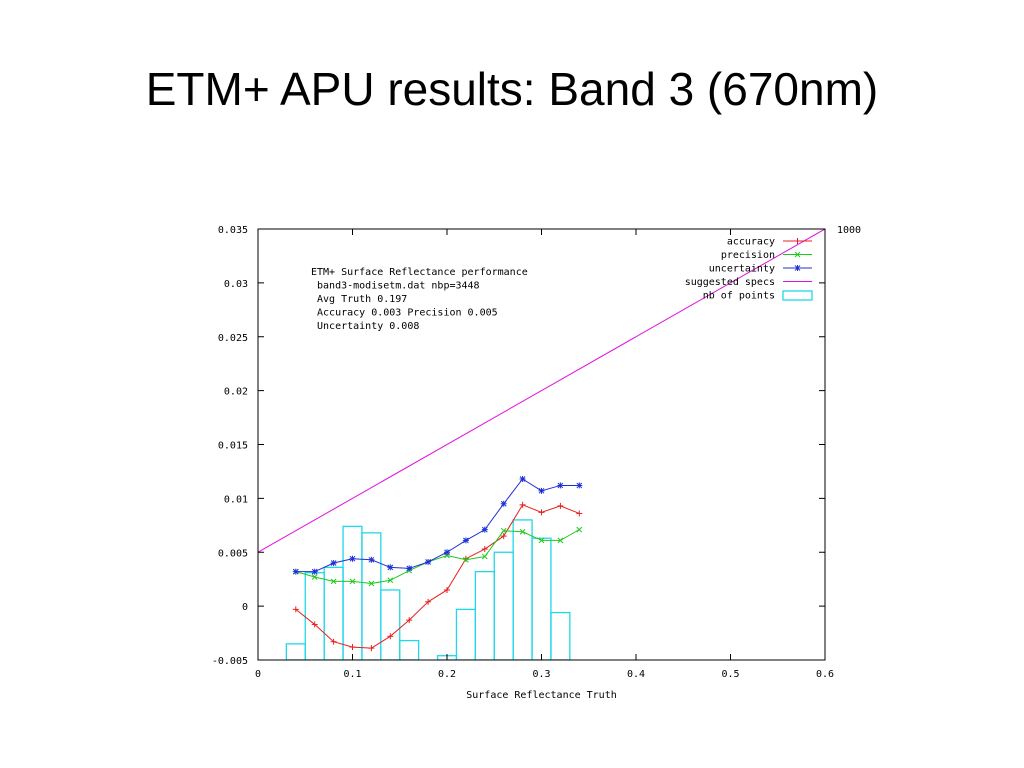 The height and width of the screenshot is (768, 1024). Describe the element at coordinates (395, 286) in the screenshot. I see `annotation-line: band3-modisetm.dat nbp=3448` at that location.